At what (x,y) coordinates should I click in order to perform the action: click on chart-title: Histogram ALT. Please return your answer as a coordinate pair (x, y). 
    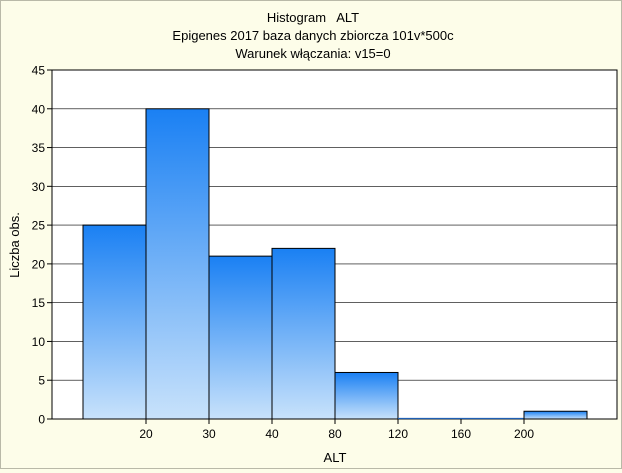
    Looking at the image, I should click on (313, 17).